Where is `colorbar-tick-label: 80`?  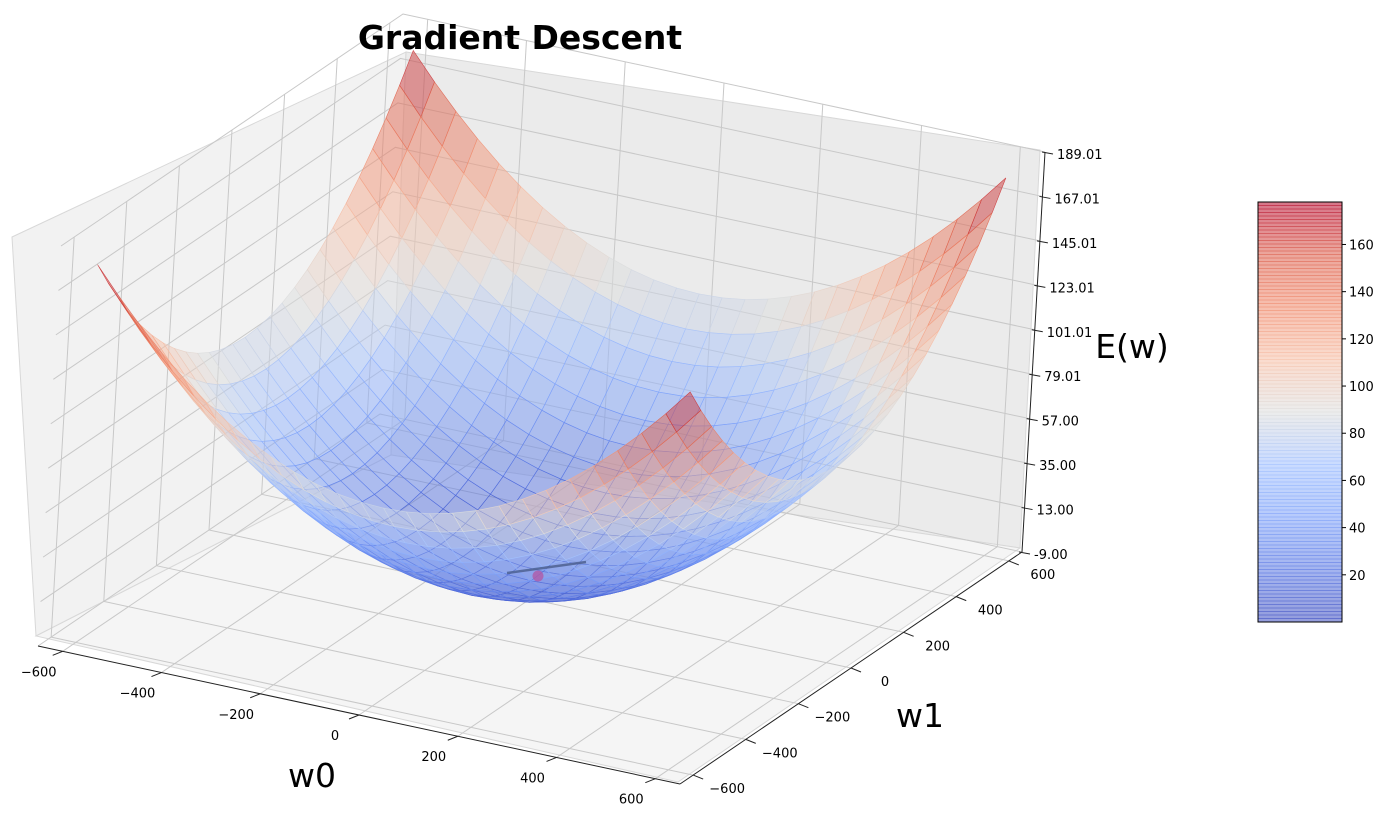
colorbar-tick-label: 80 is located at coordinates (1357, 434).